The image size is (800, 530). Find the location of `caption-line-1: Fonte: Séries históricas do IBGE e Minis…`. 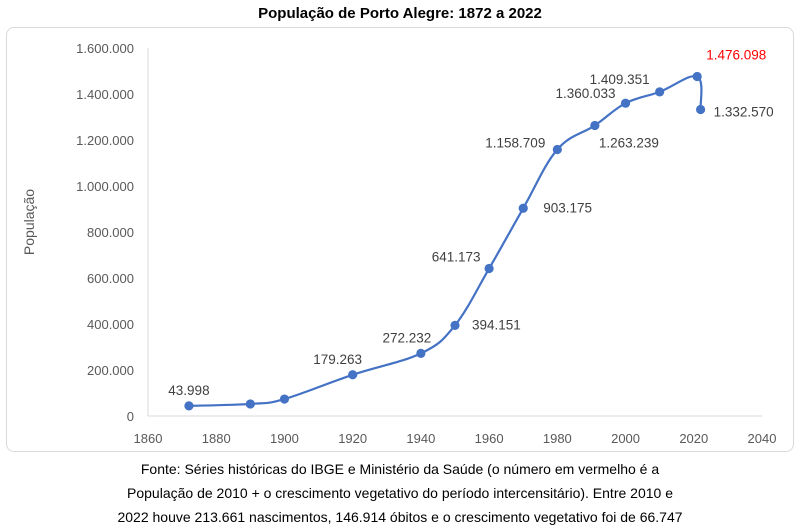

caption-line-1: Fonte: Séries históricas do IBGE e Minis… is located at coordinates (400, 469).